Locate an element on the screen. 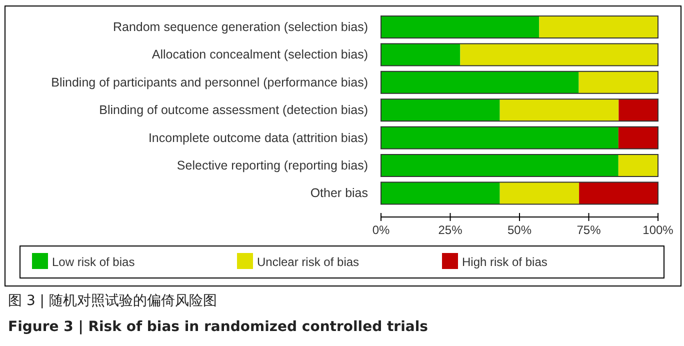  x-tick-label: 75% is located at coordinates (589, 230).